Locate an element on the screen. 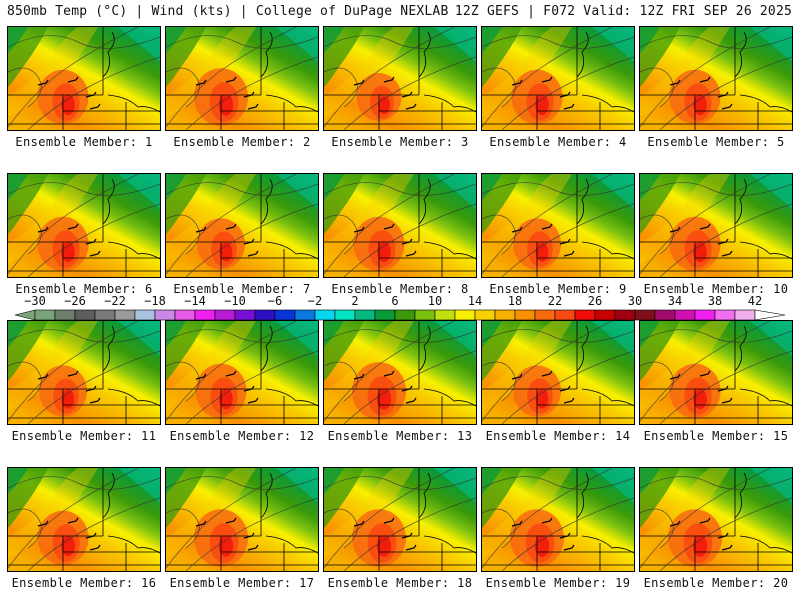 Image resolution: width=800 pixels, height=600 pixels. panel-label: Ensemble Member: 16 is located at coordinates (84, 583).